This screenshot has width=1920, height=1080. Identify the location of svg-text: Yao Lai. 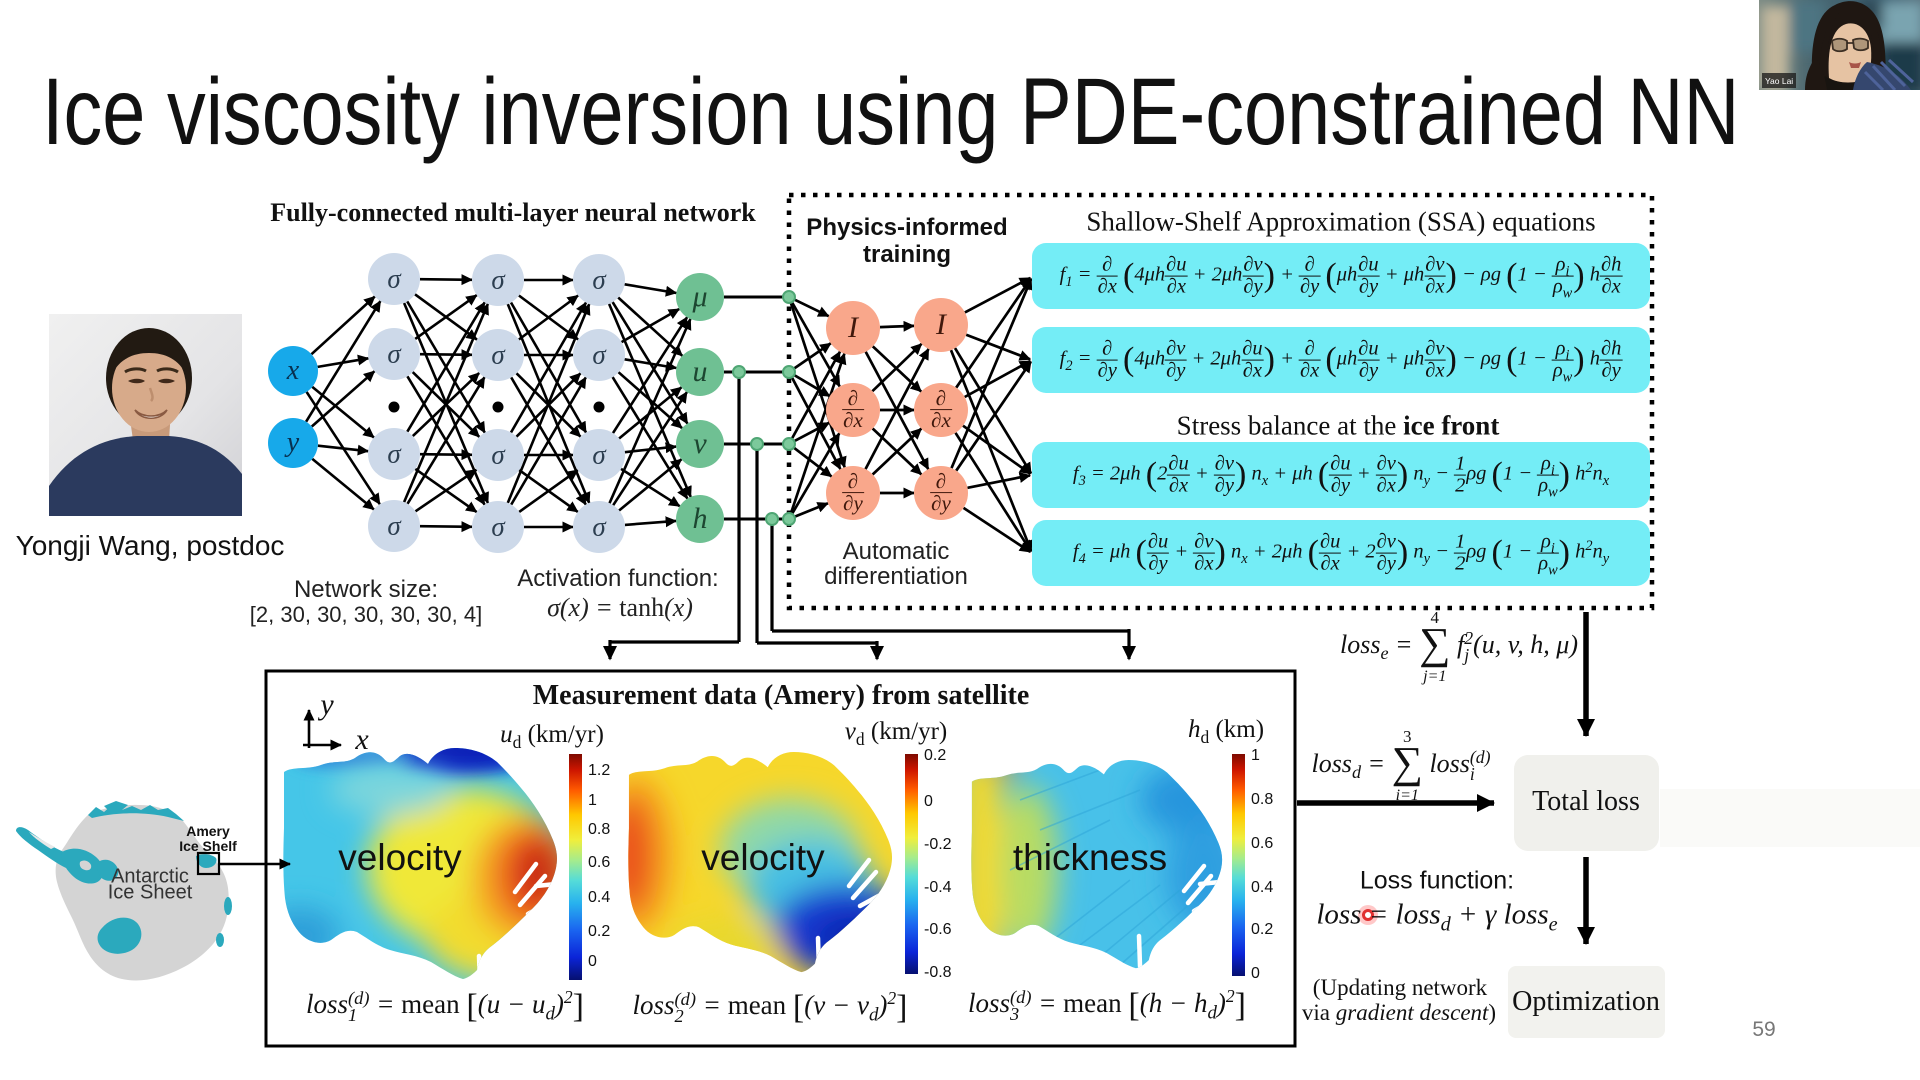
(1779, 81).